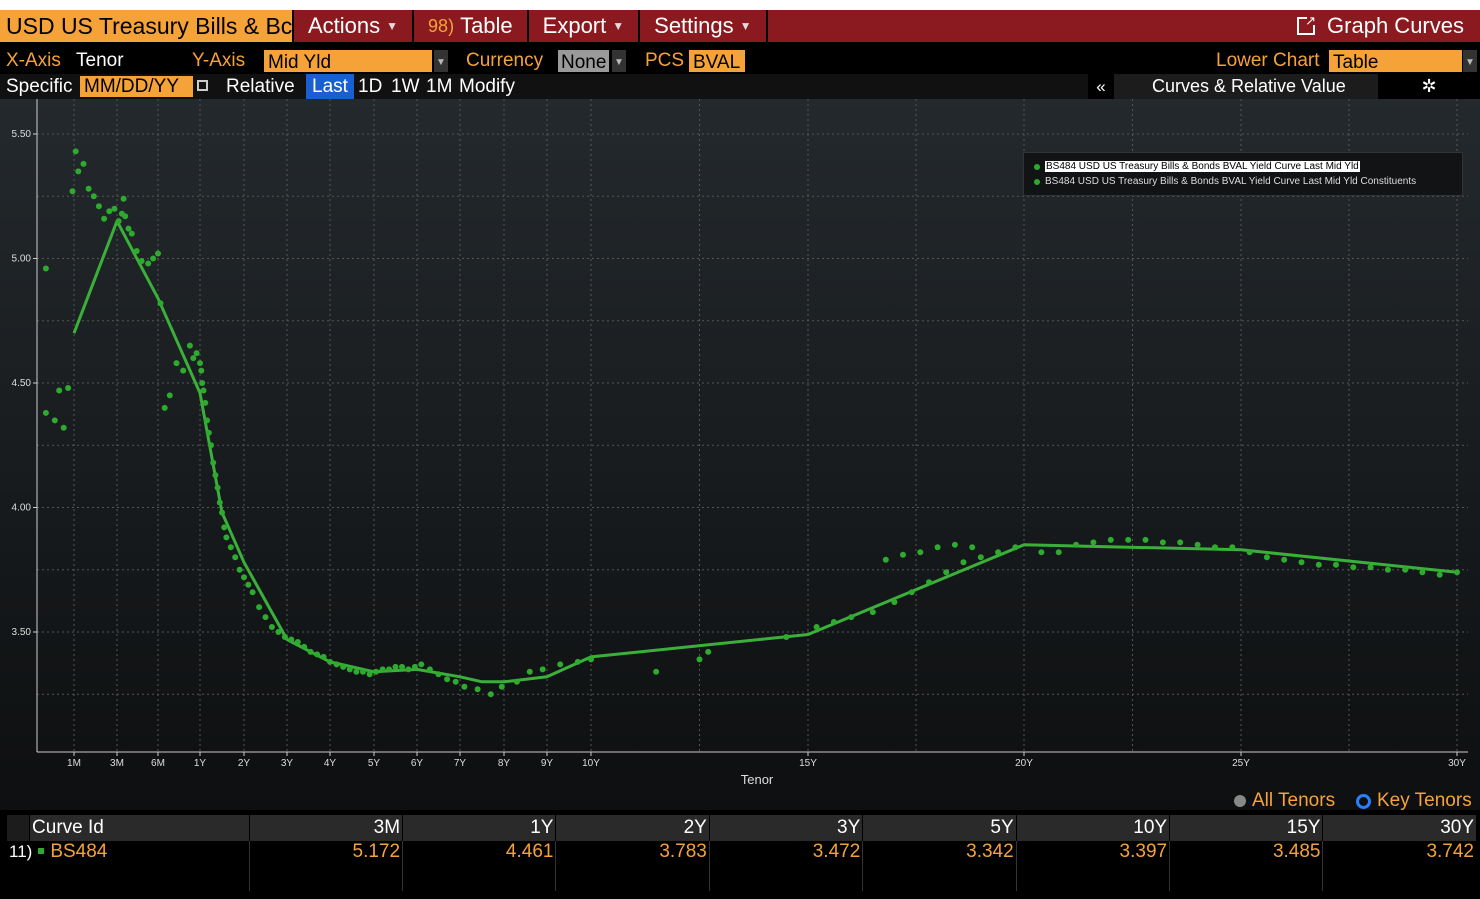 This screenshot has height=899, width=1480. What do you see at coordinates (1101, 86) in the screenshot?
I see `collapse-button: «` at bounding box center [1101, 86].